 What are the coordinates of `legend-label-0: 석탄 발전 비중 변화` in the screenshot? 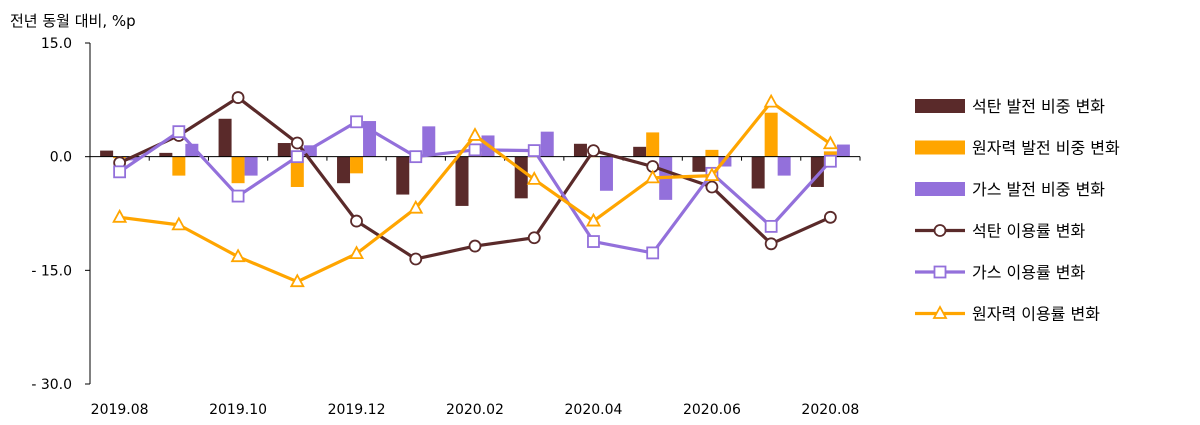 It's located at (1038, 106).